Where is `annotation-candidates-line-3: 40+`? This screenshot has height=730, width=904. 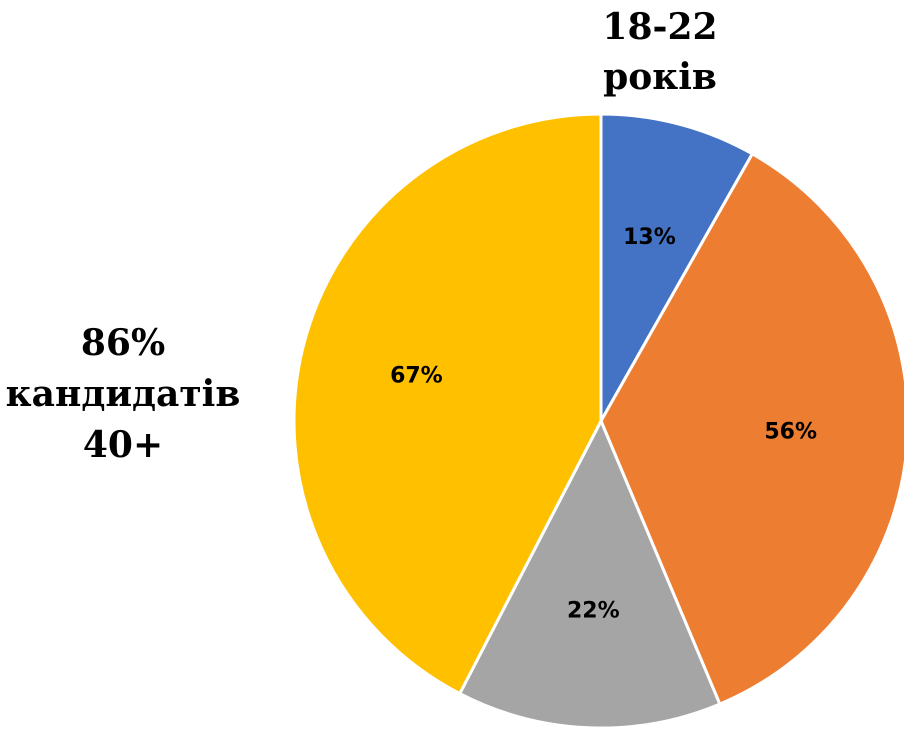 annotation-candidates-line-3: 40+ is located at coordinates (123, 445).